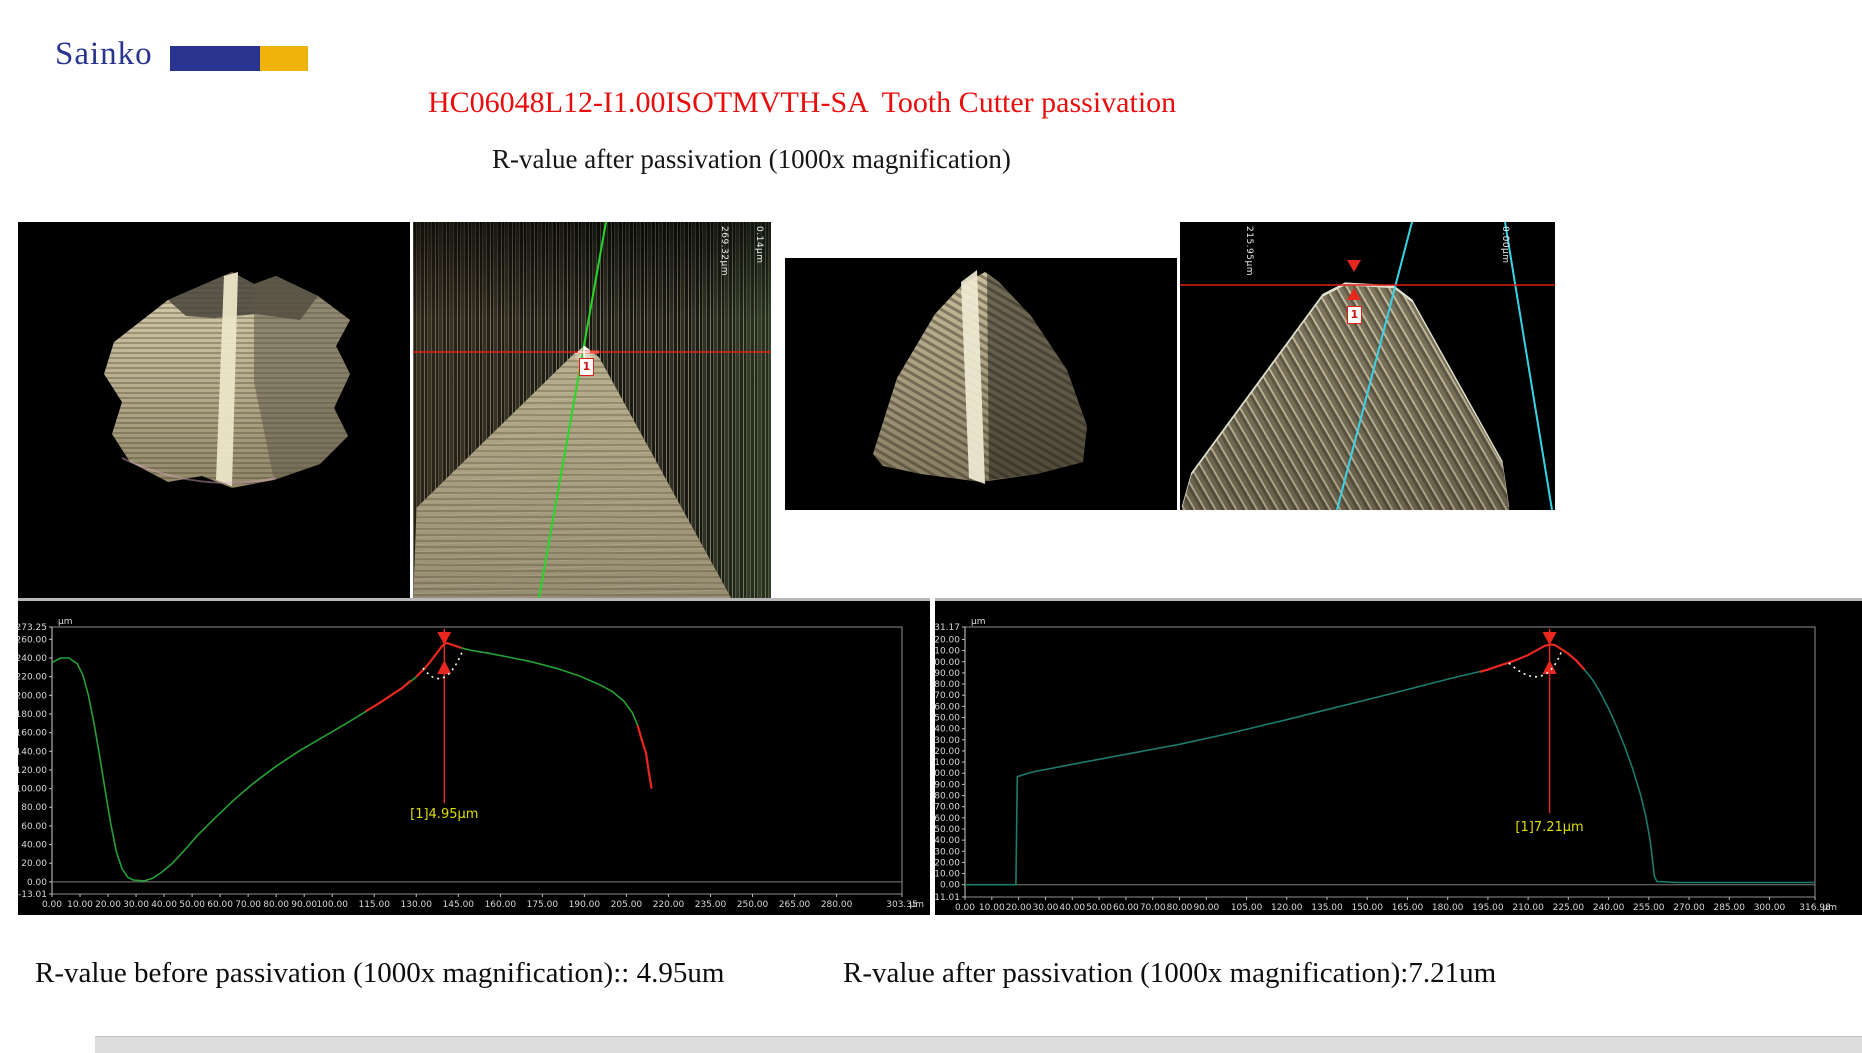 The height and width of the screenshot is (1053, 1862). I want to click on window-bottom-bar, so click(978, 1044).